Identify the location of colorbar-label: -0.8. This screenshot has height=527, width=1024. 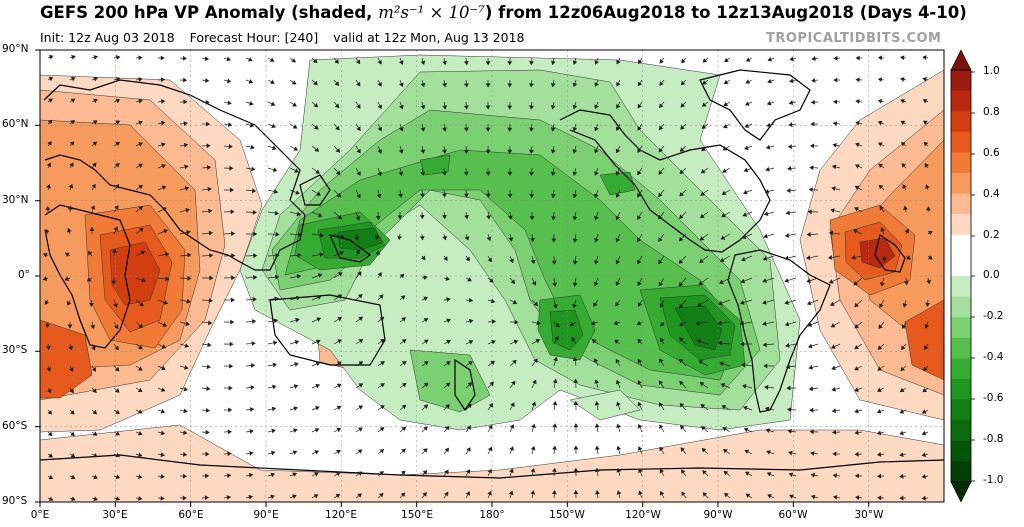
(993, 439).